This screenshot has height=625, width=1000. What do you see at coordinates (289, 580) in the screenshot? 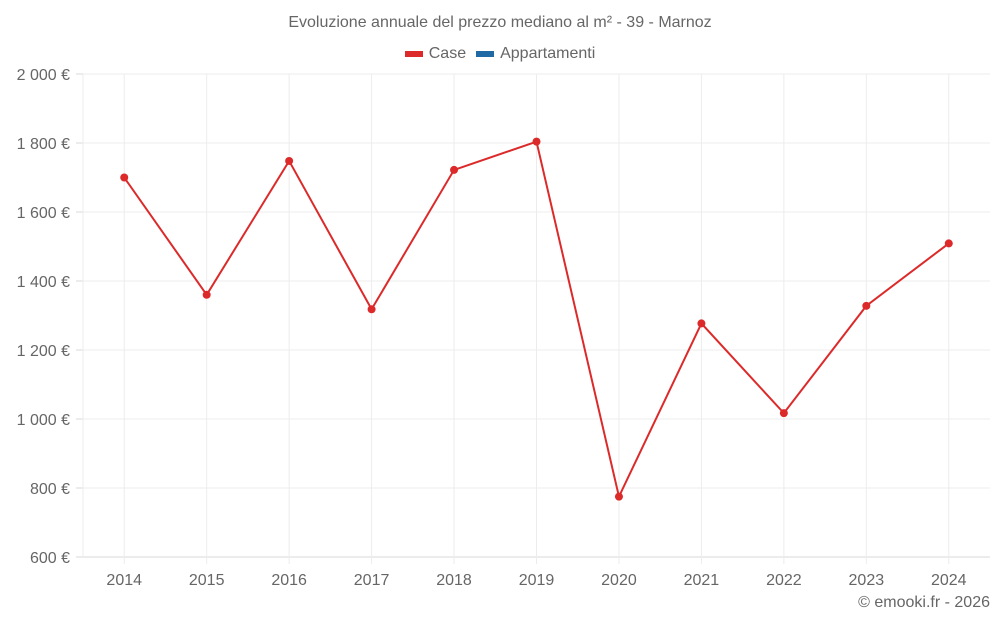
I see `x-tick-label: 2016` at bounding box center [289, 580].